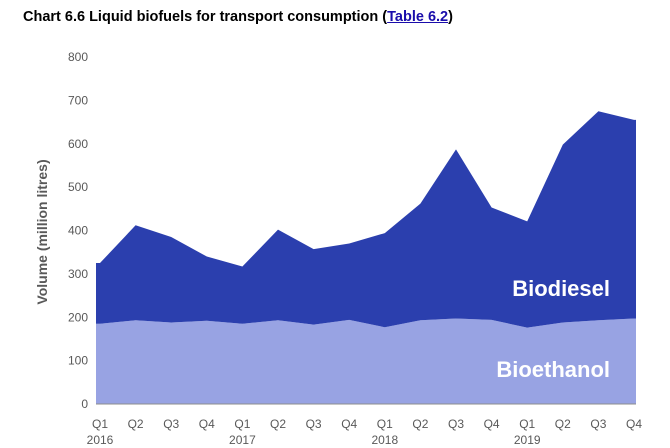 The image size is (670, 448). Describe the element at coordinates (84, 404) in the screenshot. I see `y-tick-label: 0` at that location.